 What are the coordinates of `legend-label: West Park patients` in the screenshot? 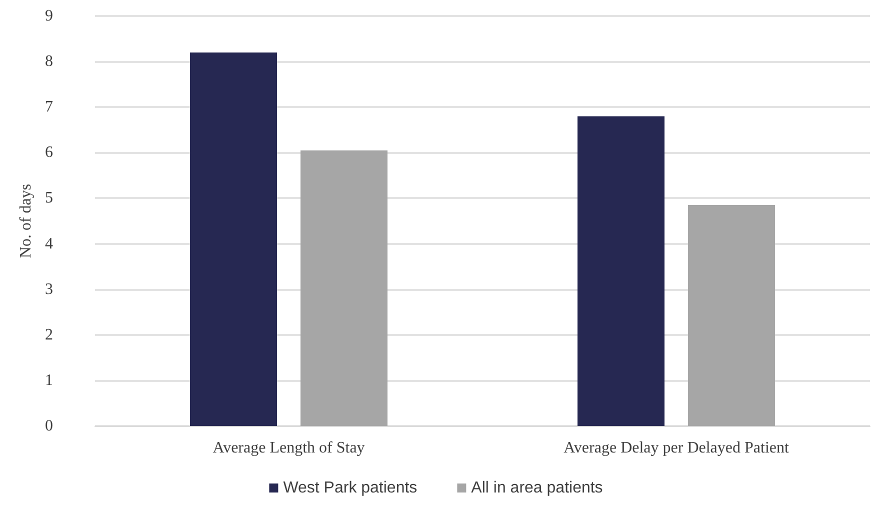 It's located at (350, 488).